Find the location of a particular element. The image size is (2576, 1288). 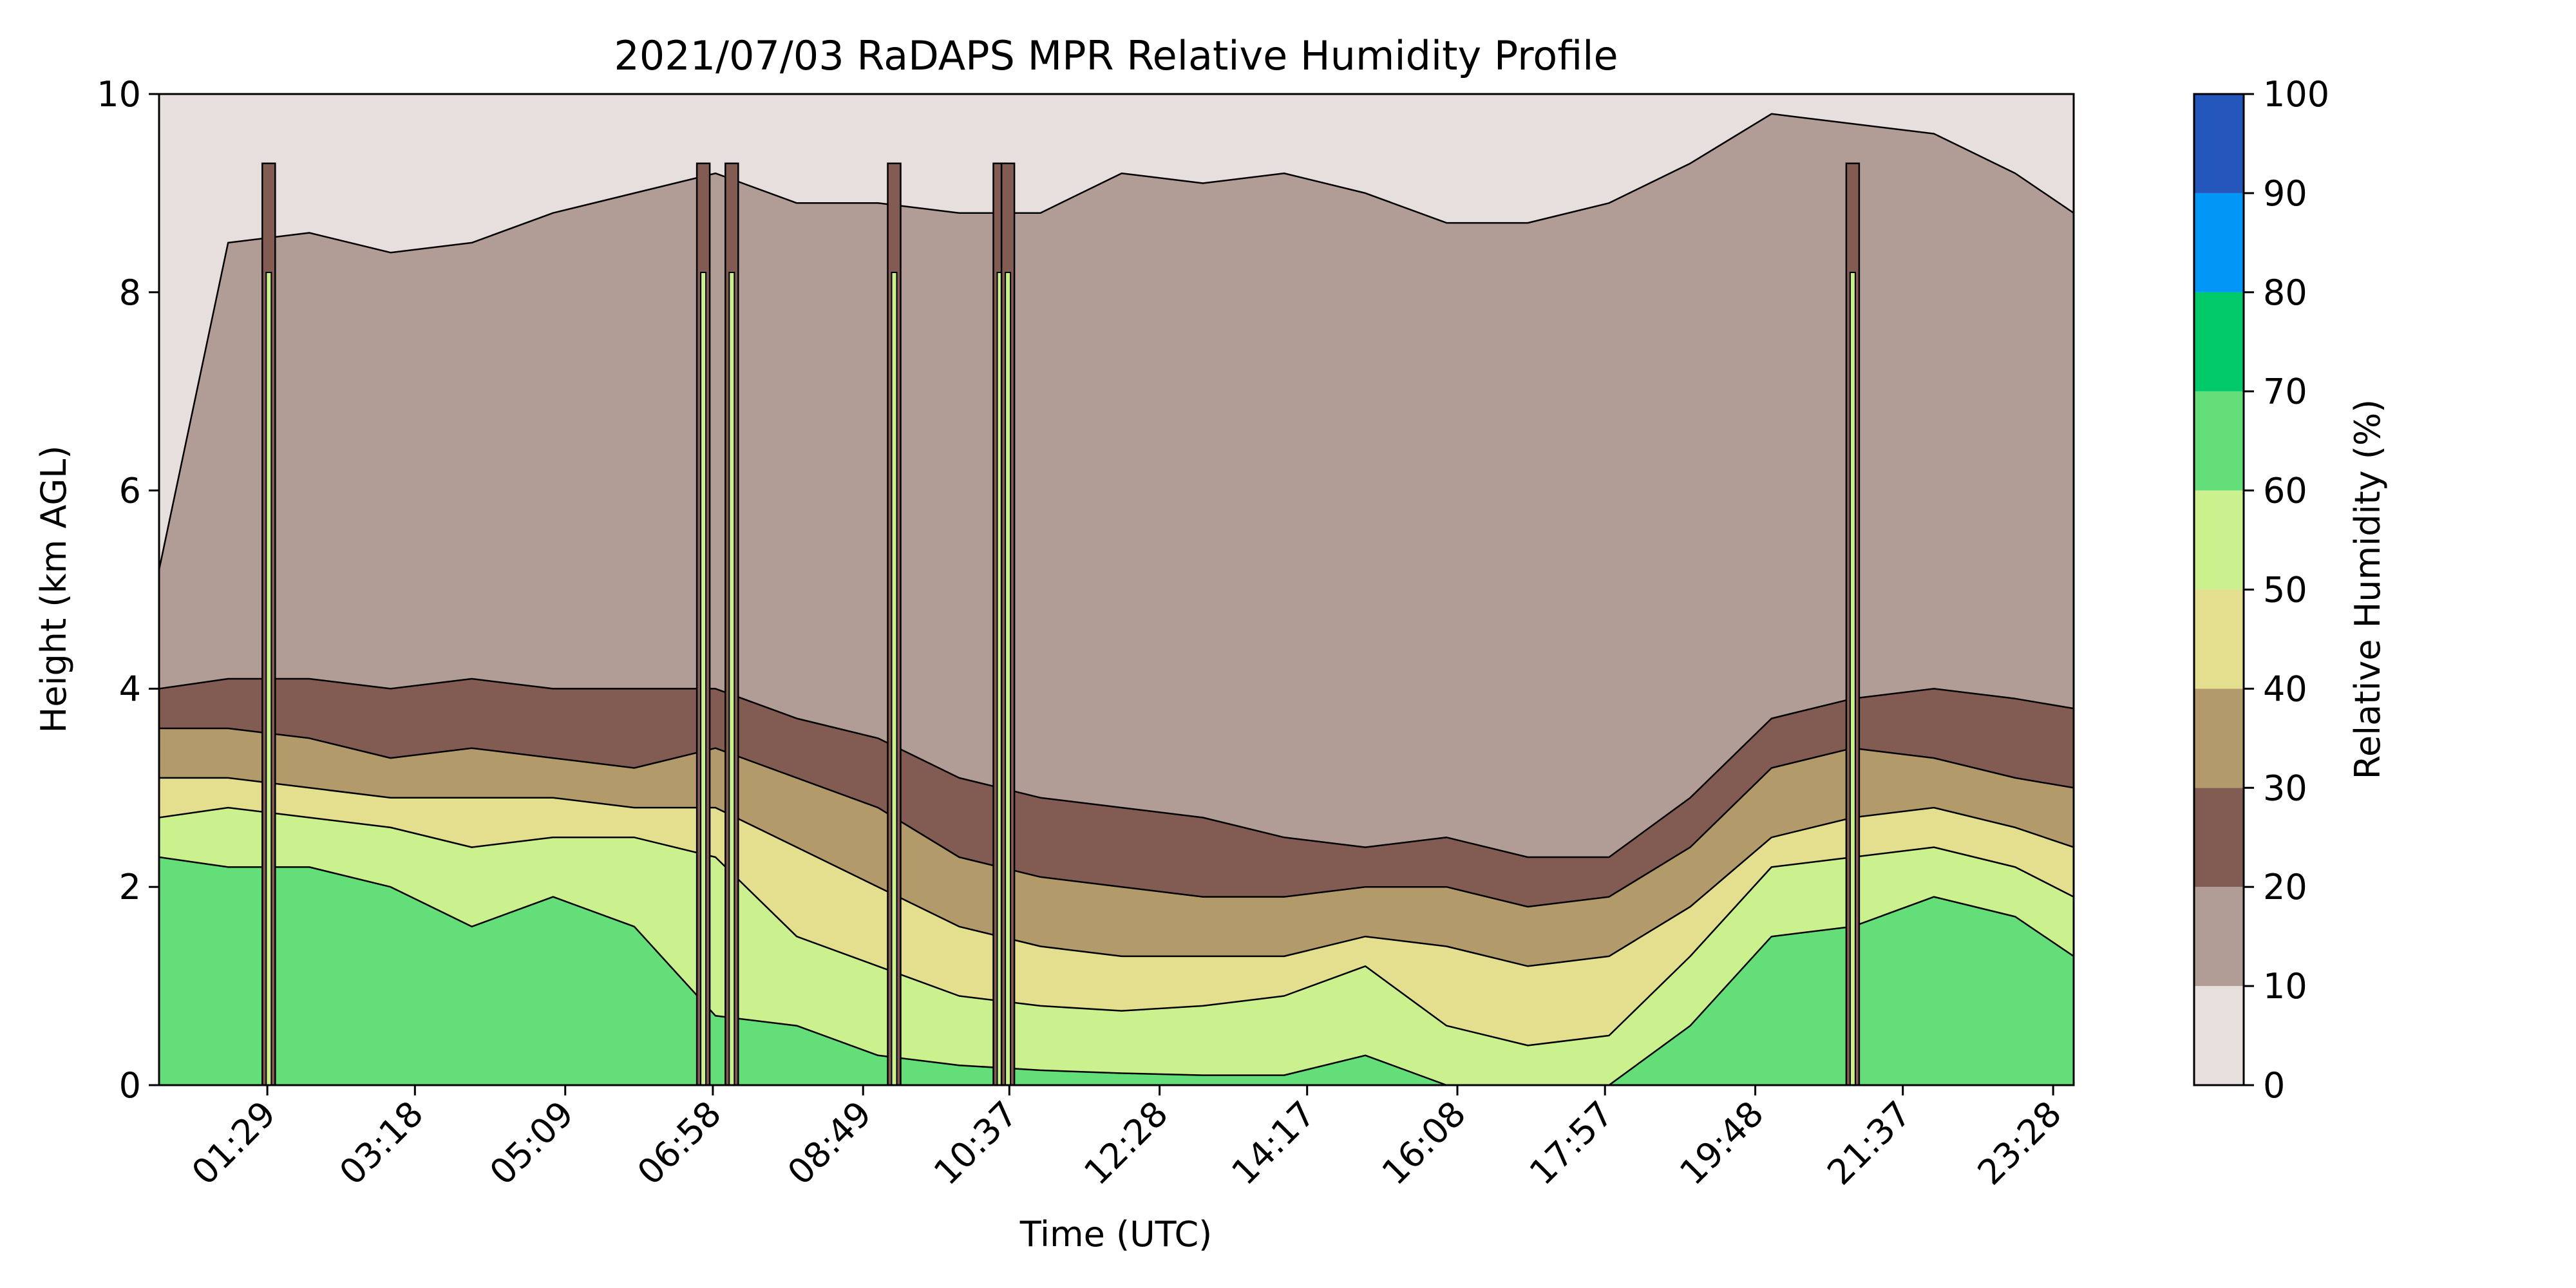

y-axis-label: Height (km AGL) is located at coordinates (54, 590).